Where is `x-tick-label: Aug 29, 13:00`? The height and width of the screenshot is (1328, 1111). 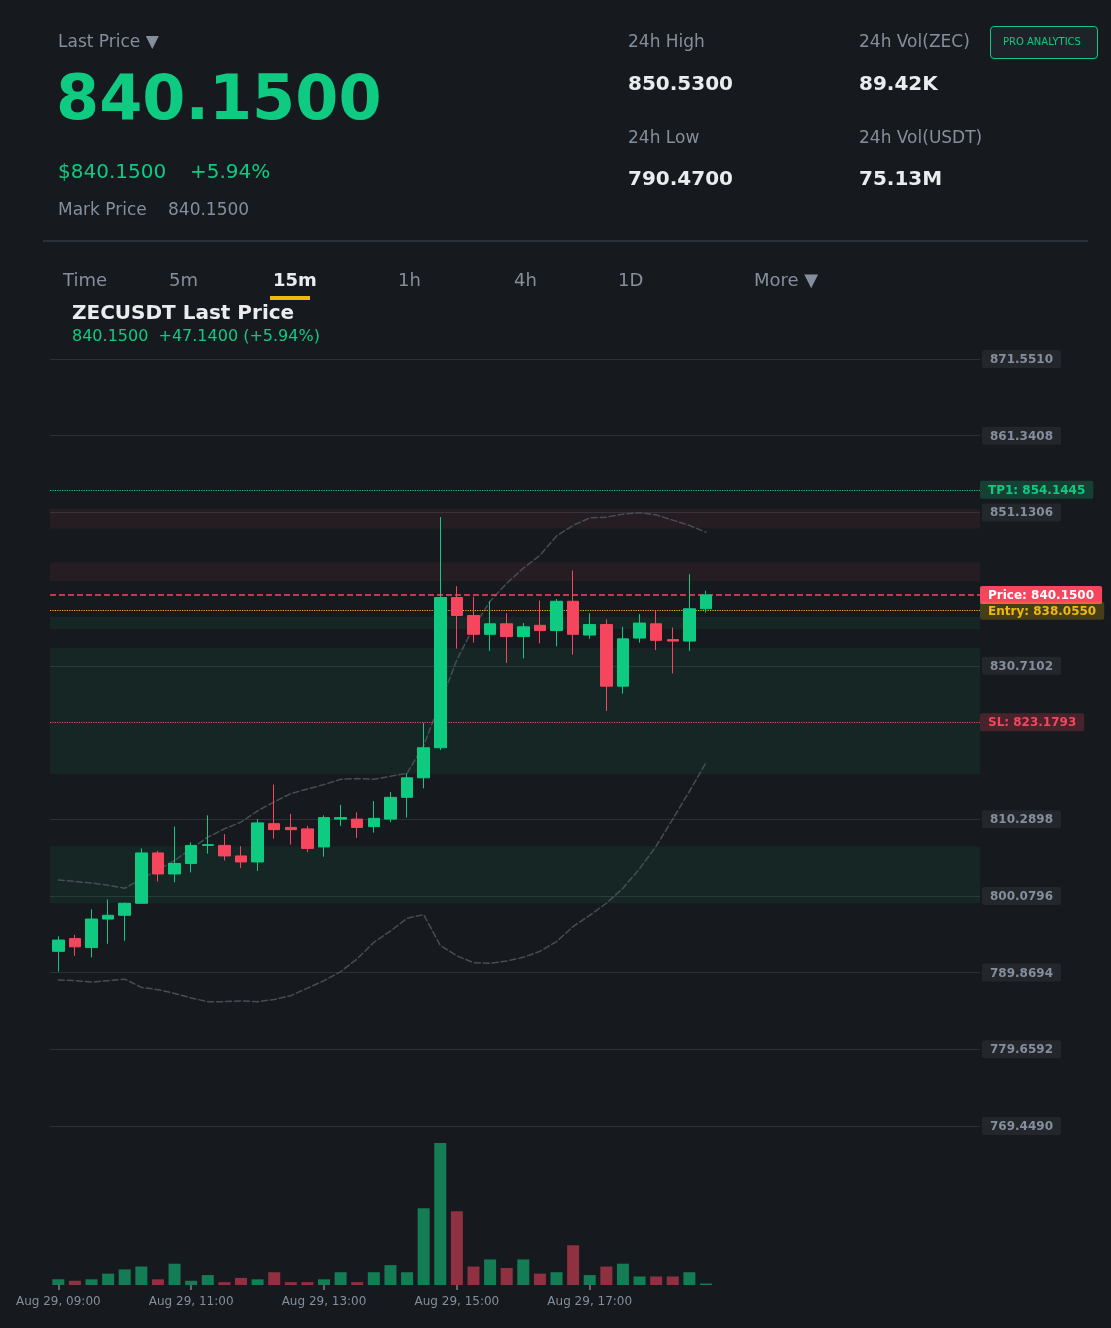
x-tick-label: Aug 29, 13:00 is located at coordinates (324, 1301).